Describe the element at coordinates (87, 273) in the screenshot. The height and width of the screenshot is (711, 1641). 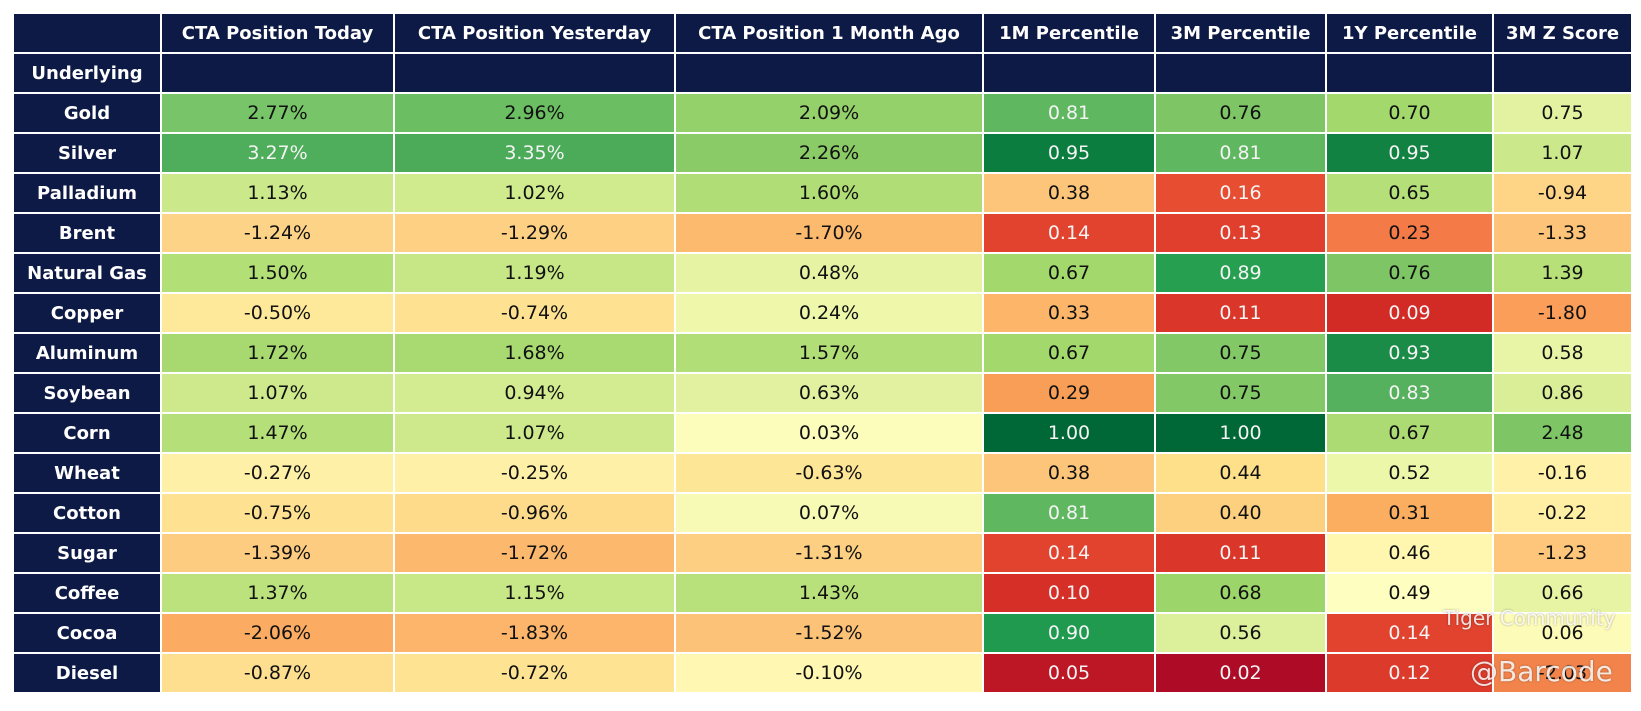
I see `row-label: Natural Gas` at that location.